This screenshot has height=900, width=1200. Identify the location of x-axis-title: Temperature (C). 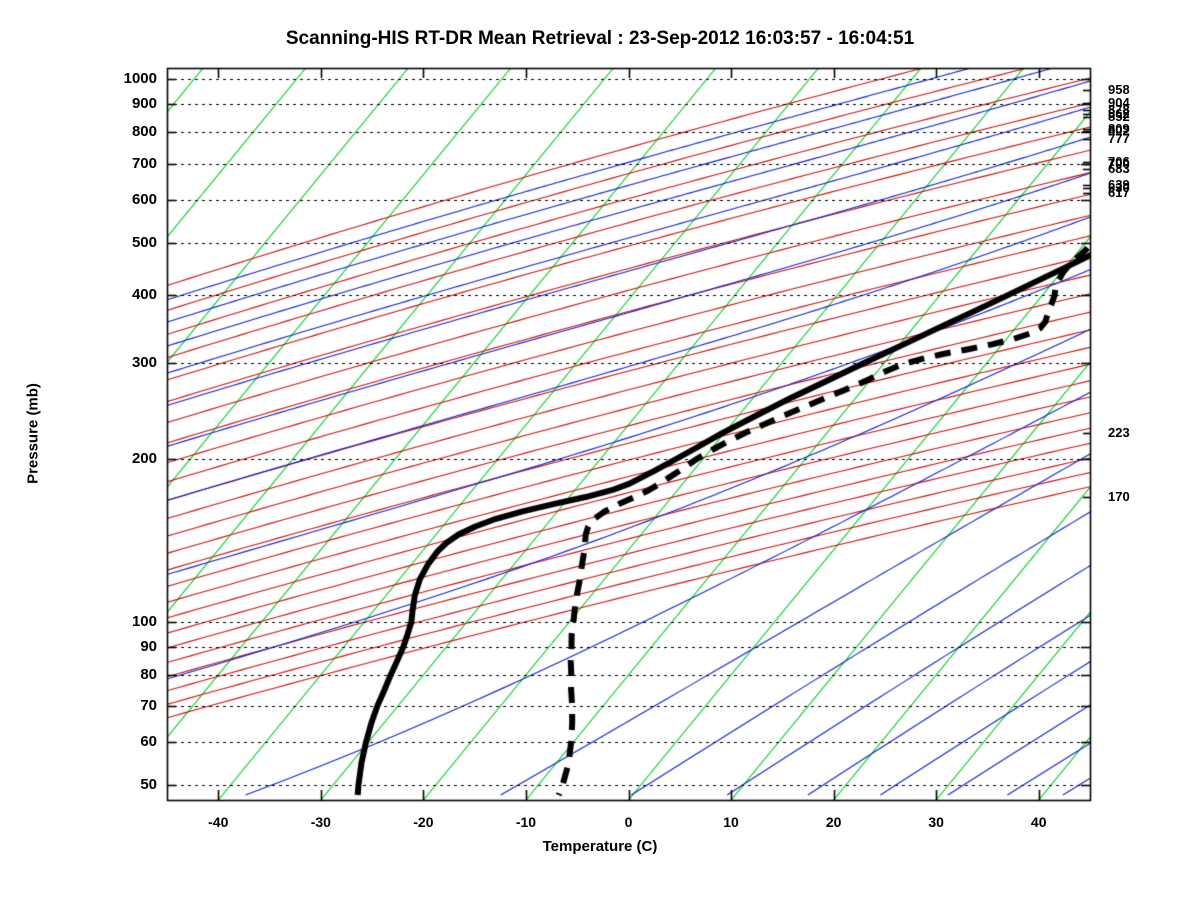
(600, 846).